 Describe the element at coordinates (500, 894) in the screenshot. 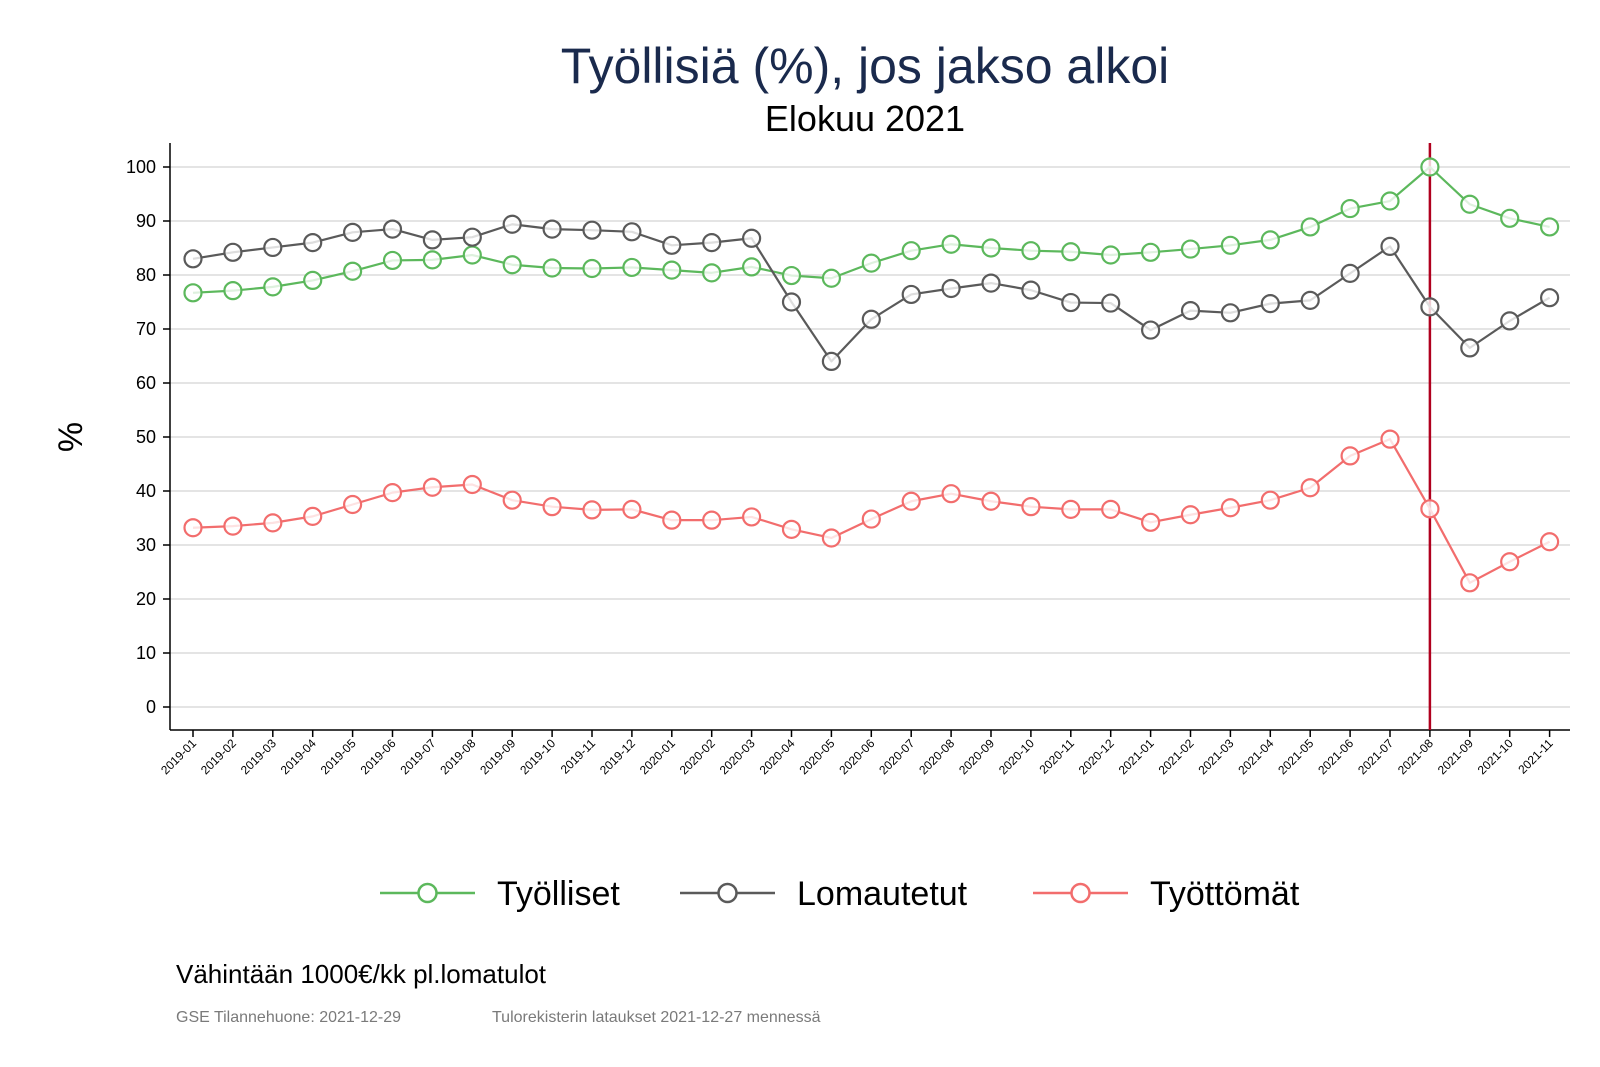

I see `legend-item: Työlliset` at that location.